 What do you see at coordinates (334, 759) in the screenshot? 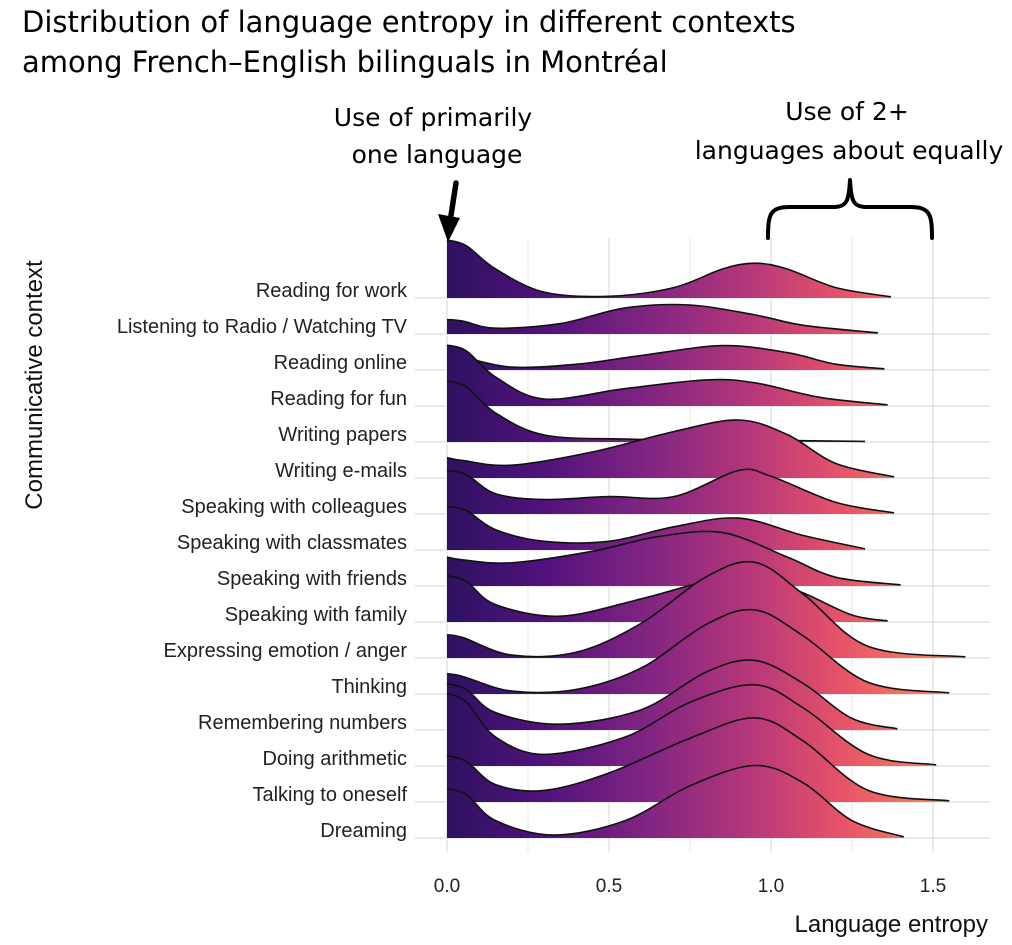
I see `y-label: Doing arithmetic` at bounding box center [334, 759].